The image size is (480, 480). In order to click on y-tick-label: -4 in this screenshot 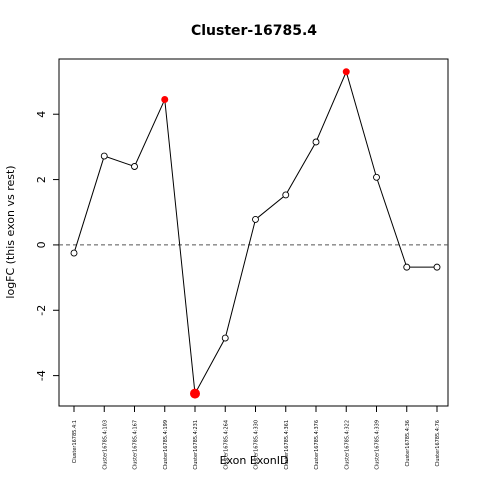, I will do `click(41, 375)`.